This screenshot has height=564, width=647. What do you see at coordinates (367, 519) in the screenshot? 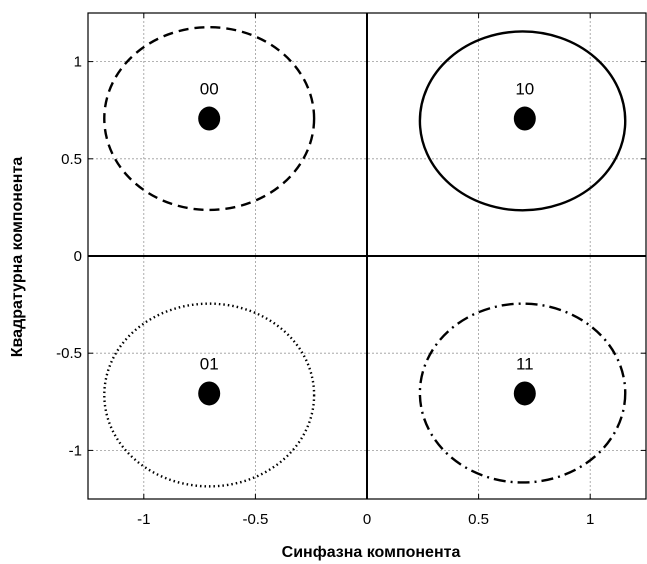
I see `x-tick-label: 0` at bounding box center [367, 519].